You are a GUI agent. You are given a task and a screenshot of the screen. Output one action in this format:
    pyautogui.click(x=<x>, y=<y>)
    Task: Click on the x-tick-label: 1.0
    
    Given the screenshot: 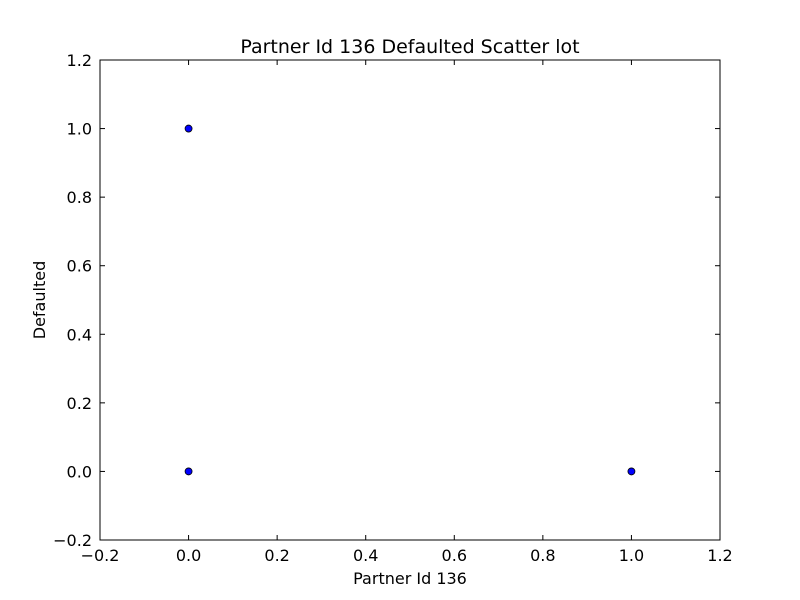 What is the action you would take?
    pyautogui.click(x=631, y=555)
    